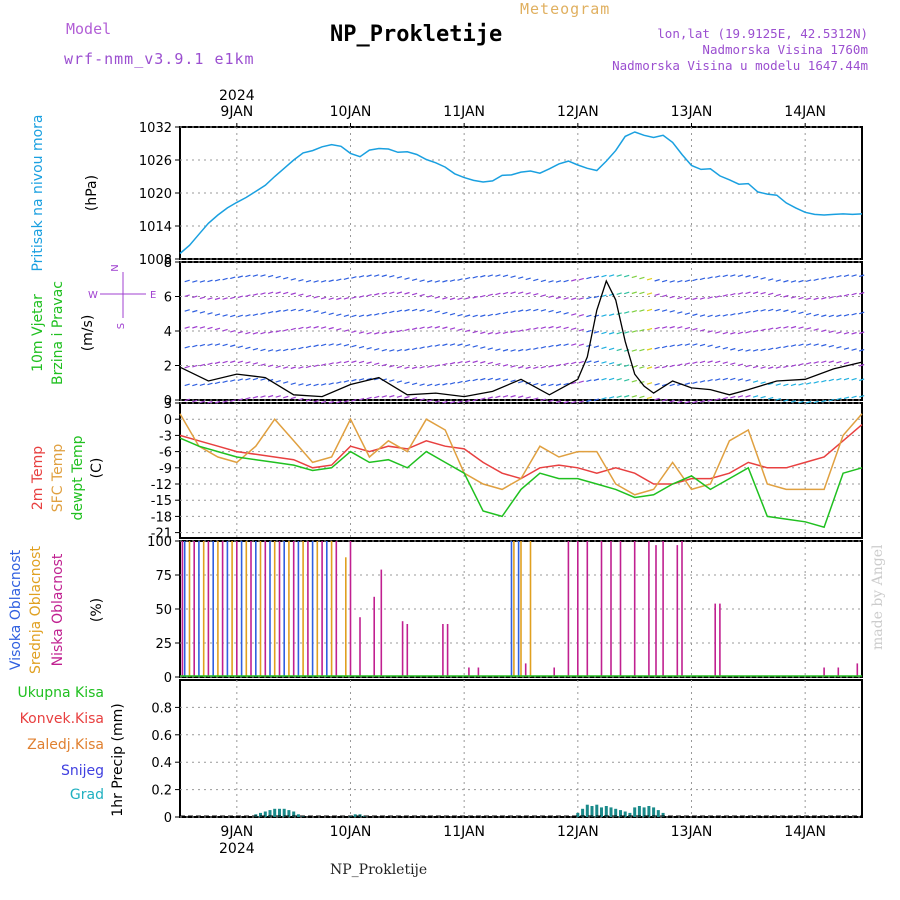 Image resolution: width=900 pixels, height=900 pixels. I want to click on ytick-label-precip-1: 0.6, so click(161, 736).